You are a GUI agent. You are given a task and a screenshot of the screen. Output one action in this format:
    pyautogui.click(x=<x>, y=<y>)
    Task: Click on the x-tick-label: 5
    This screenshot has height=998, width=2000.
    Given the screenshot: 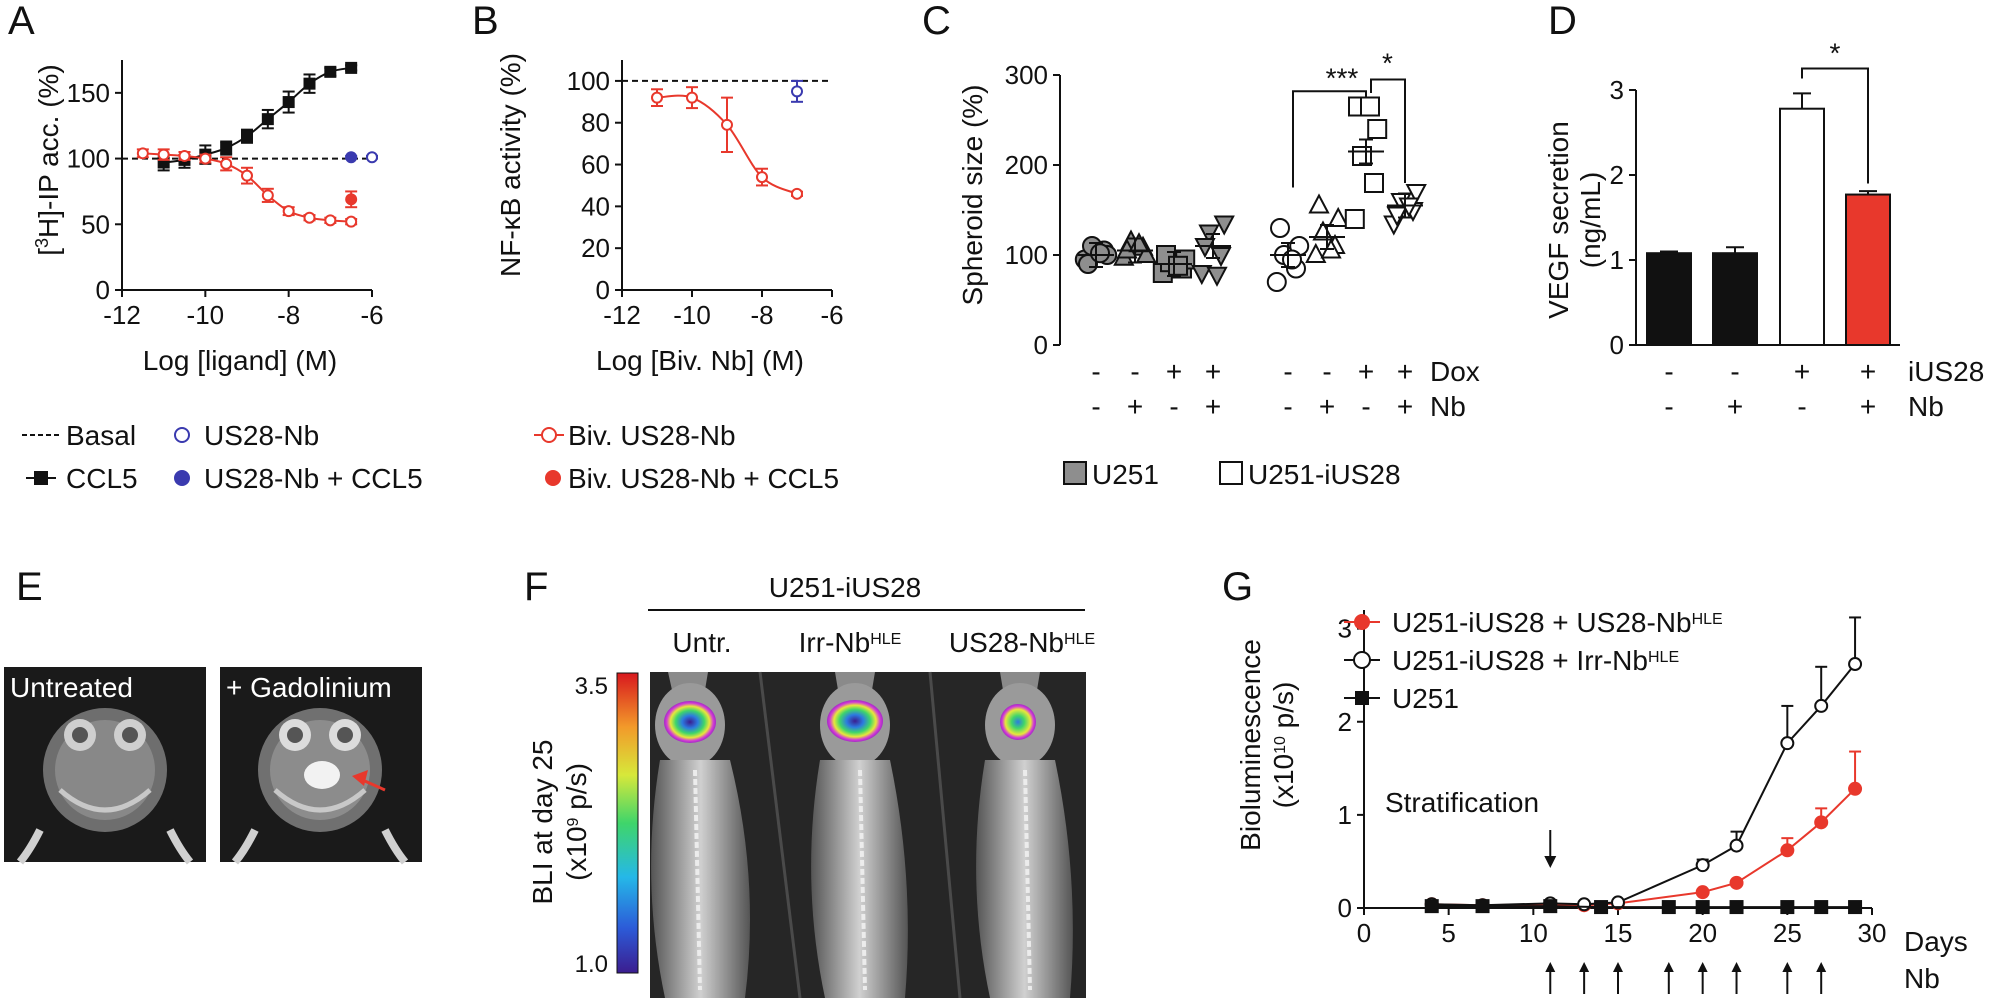 What is the action you would take?
    pyautogui.click(x=1448, y=933)
    